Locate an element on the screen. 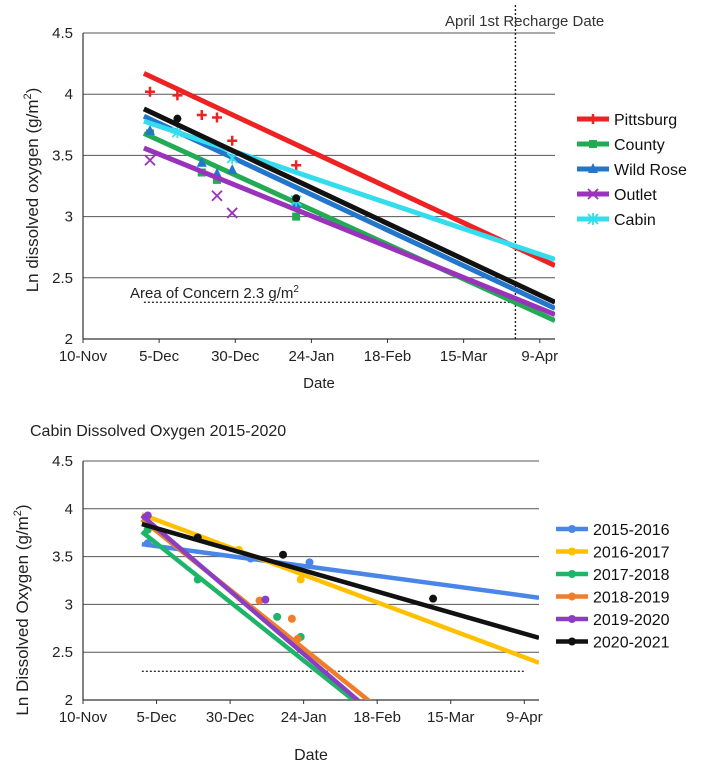 Image resolution: width=711 pixels, height=766 pixels. legend-item: Pittsburg is located at coordinates (627, 120).